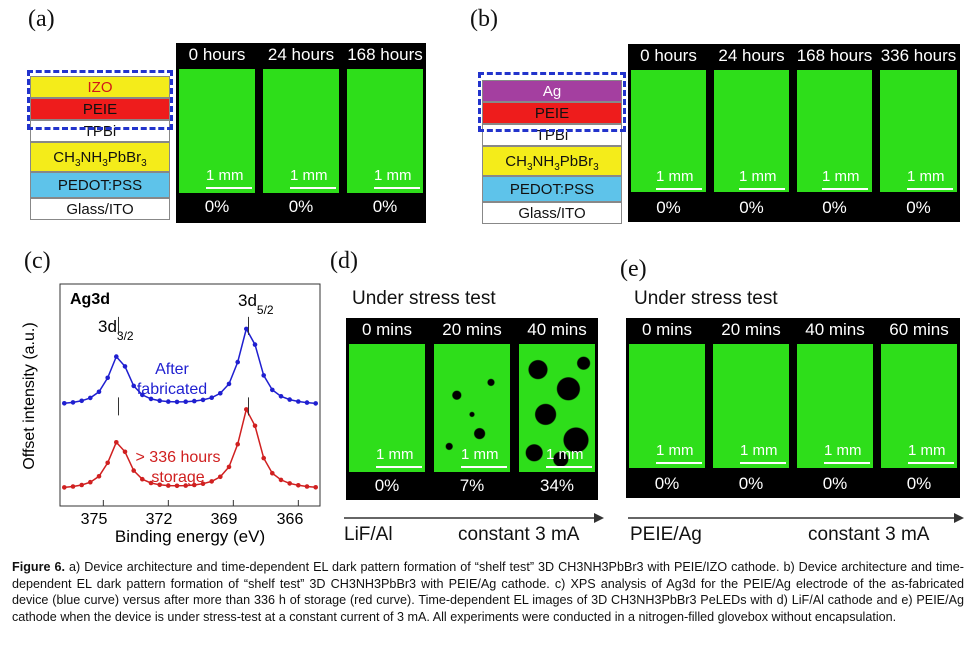 The image size is (976, 654). I want to click on panel-b-label: (b), so click(484, 19).